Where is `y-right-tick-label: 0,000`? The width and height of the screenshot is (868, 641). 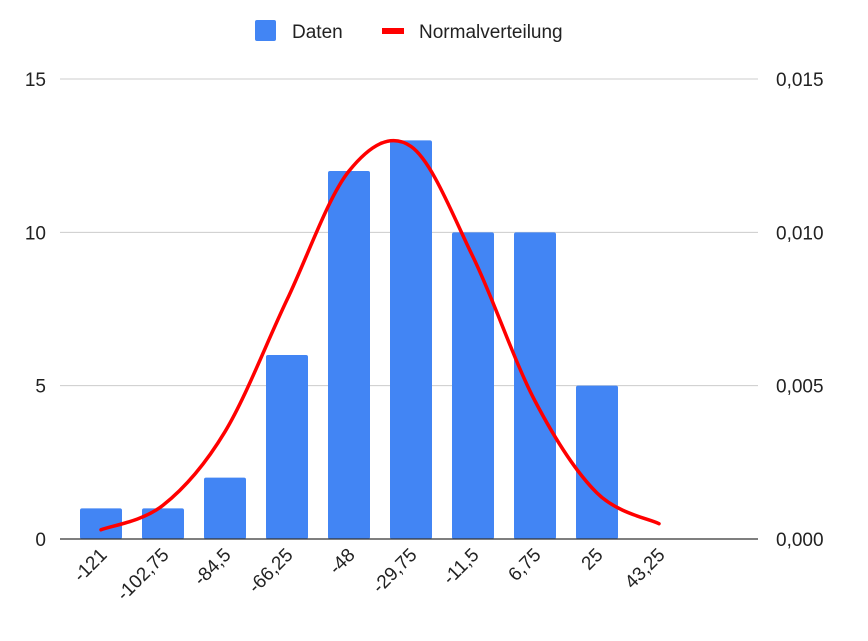
y-right-tick-label: 0,000 is located at coordinates (800, 540).